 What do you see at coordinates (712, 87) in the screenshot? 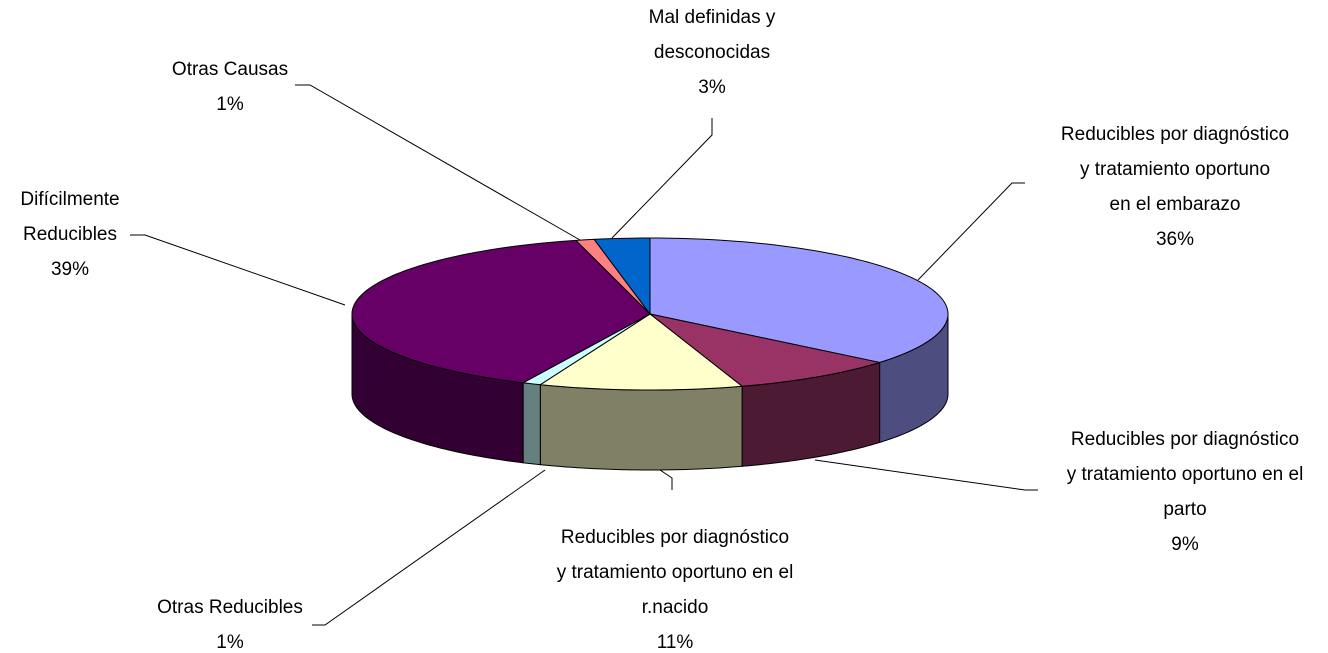
I see `value-label: 3%` at bounding box center [712, 87].